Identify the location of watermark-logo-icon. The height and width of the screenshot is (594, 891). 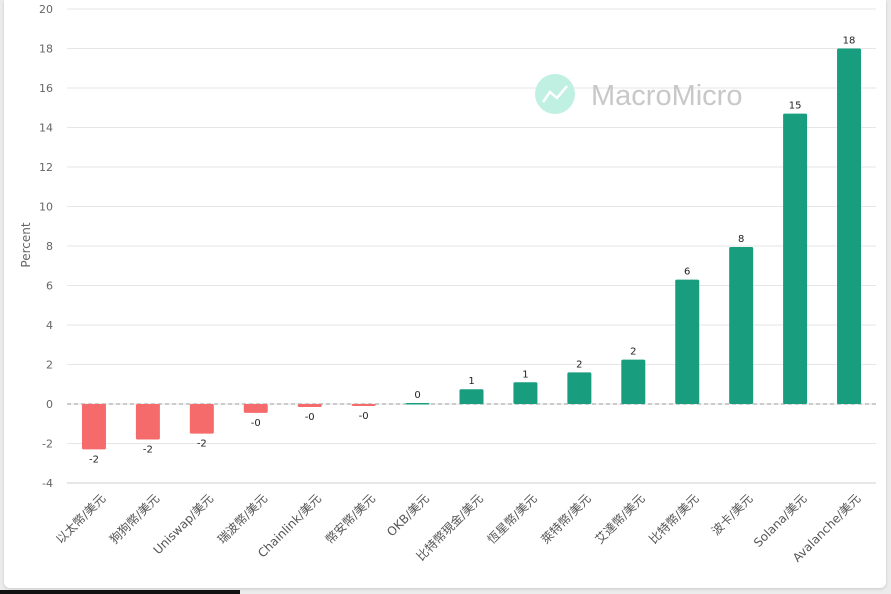
(555, 94).